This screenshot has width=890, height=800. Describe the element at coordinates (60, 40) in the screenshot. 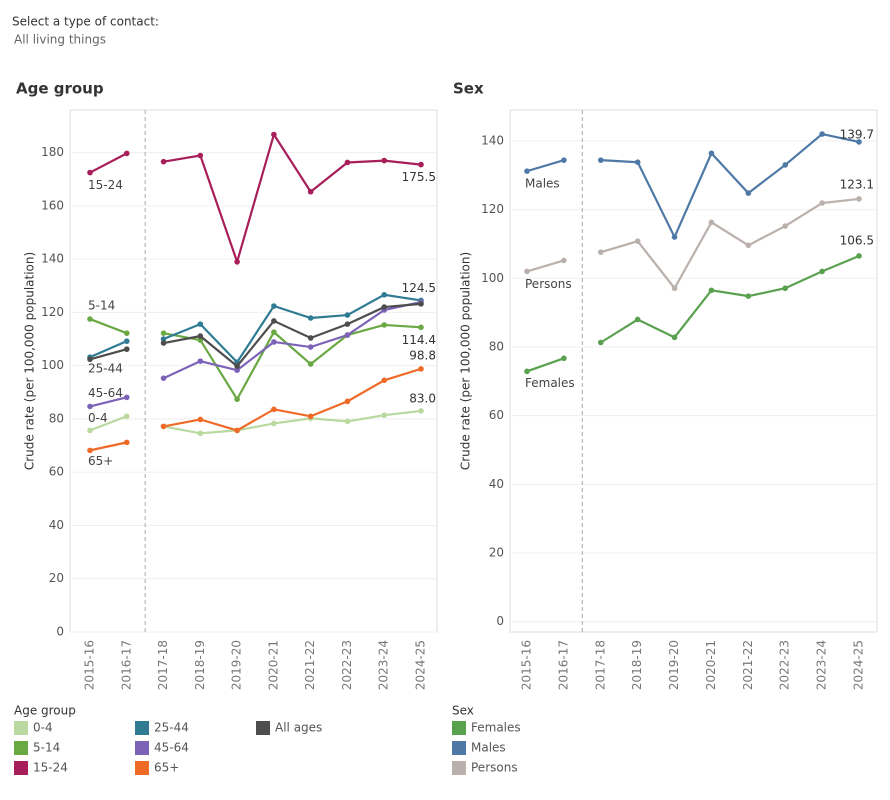

I see `filter-value: All living things` at that location.